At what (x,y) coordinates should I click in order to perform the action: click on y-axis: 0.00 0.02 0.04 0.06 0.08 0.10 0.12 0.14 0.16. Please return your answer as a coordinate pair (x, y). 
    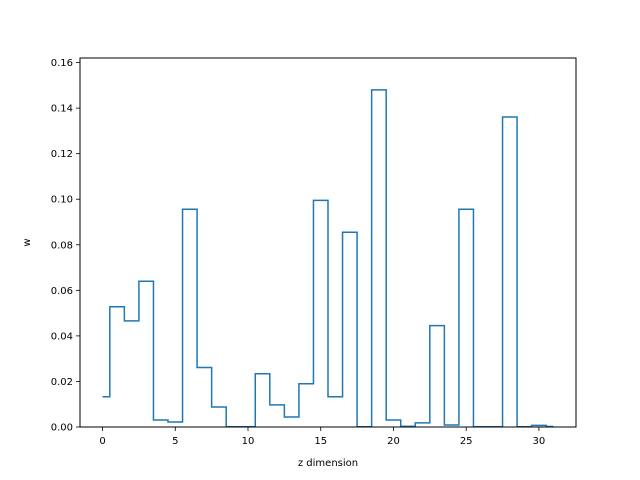
    Looking at the image, I should click on (65, 246).